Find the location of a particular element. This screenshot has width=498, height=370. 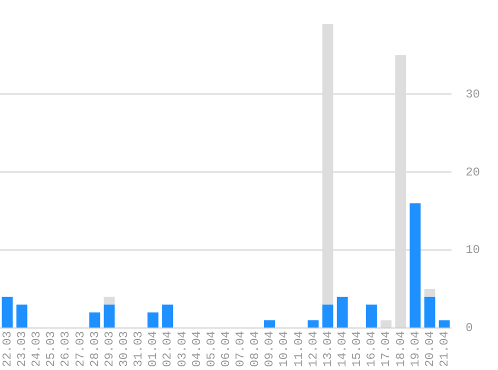

x-tick-label: 29.03 is located at coordinates (109, 349).